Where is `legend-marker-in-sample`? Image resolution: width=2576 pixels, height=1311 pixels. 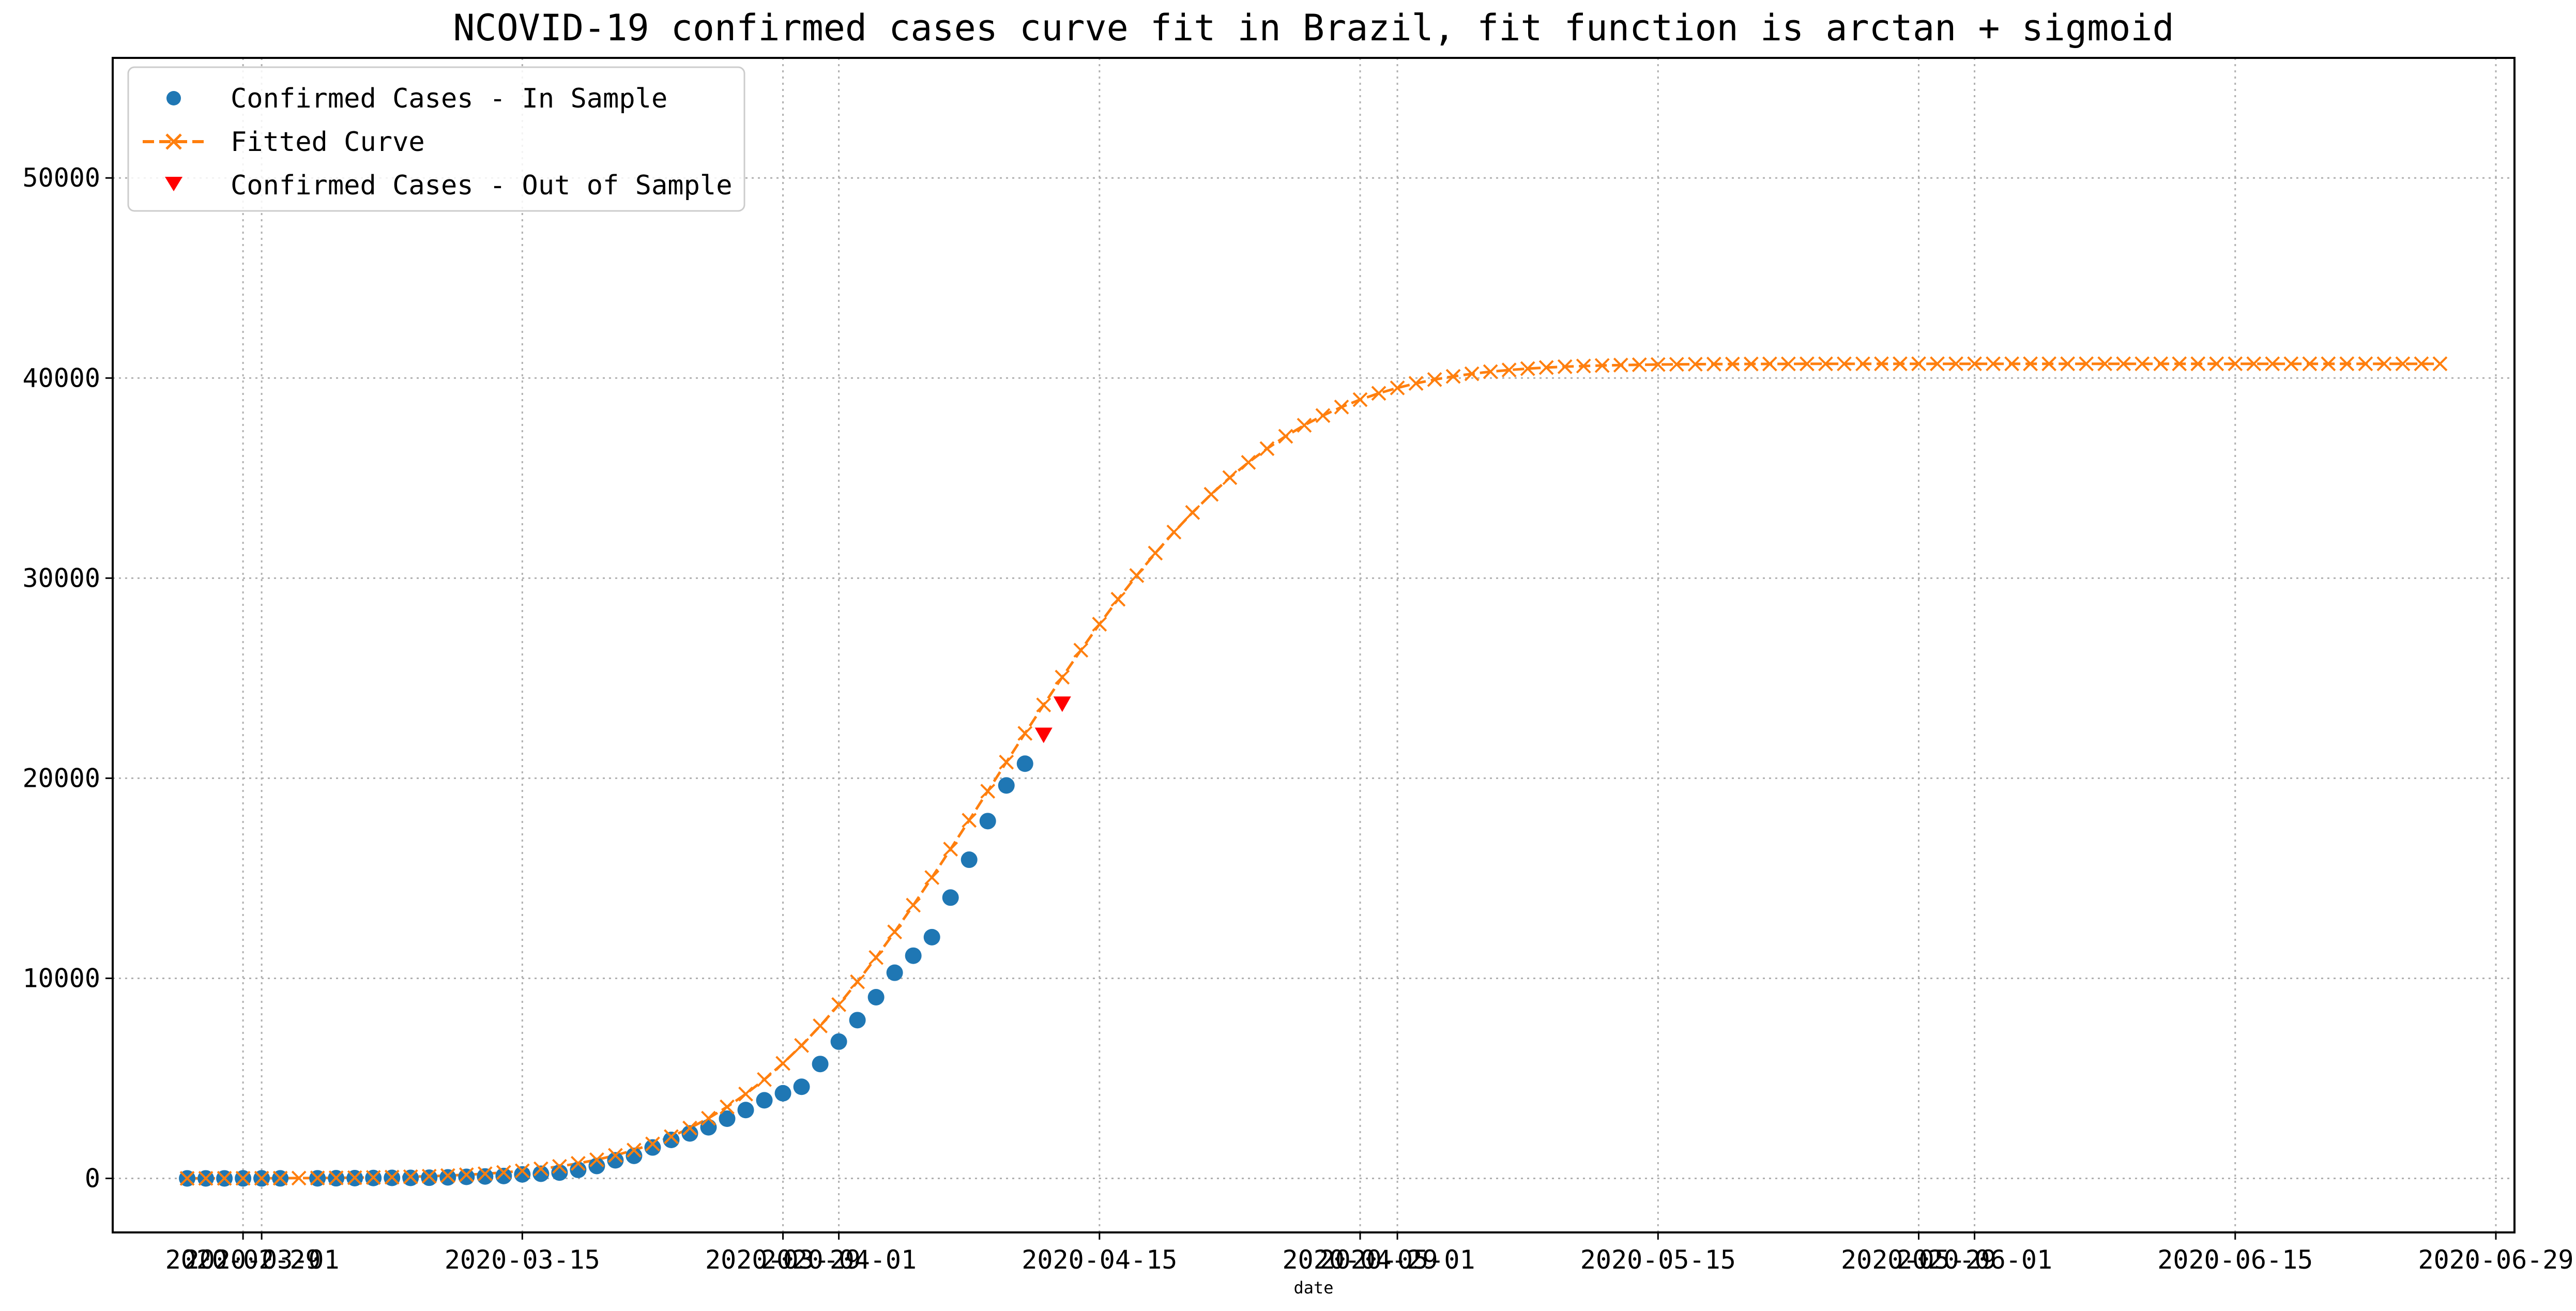
legend-marker-in-sample is located at coordinates (173, 98).